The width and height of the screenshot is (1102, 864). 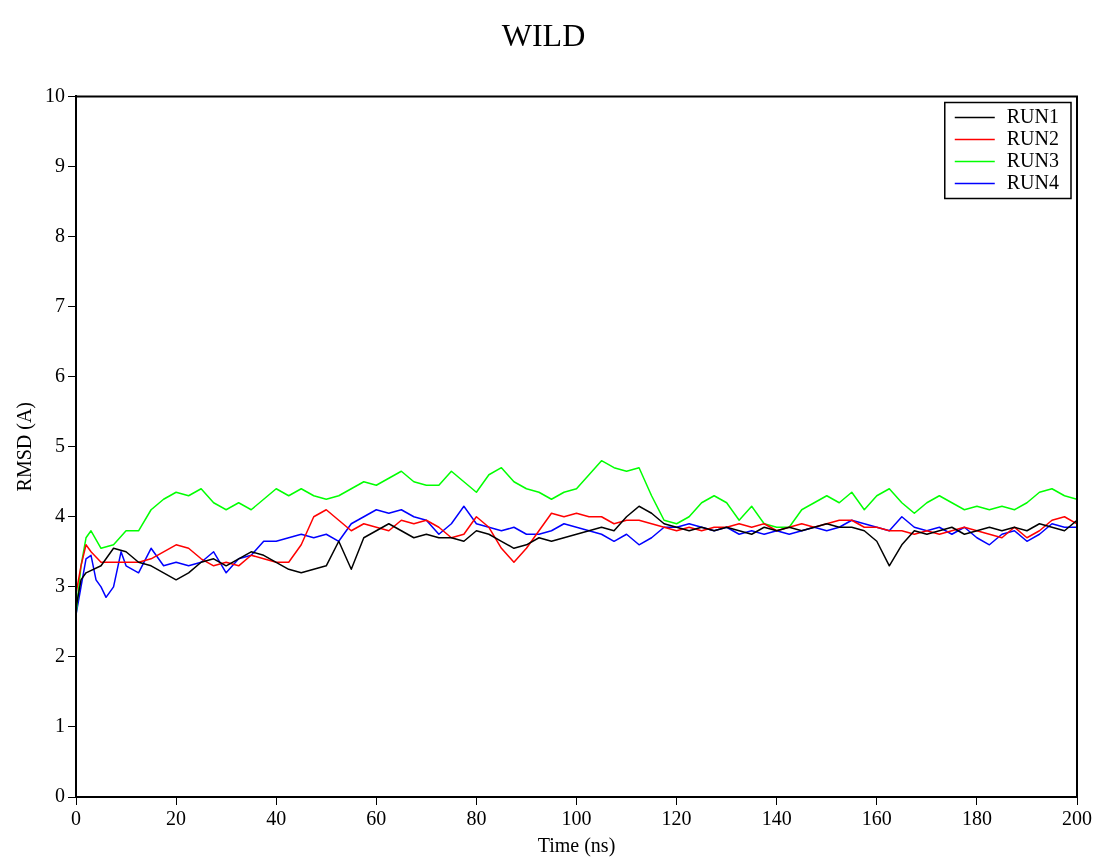 What do you see at coordinates (376, 818) in the screenshot?
I see `x-tick-label: 60` at bounding box center [376, 818].